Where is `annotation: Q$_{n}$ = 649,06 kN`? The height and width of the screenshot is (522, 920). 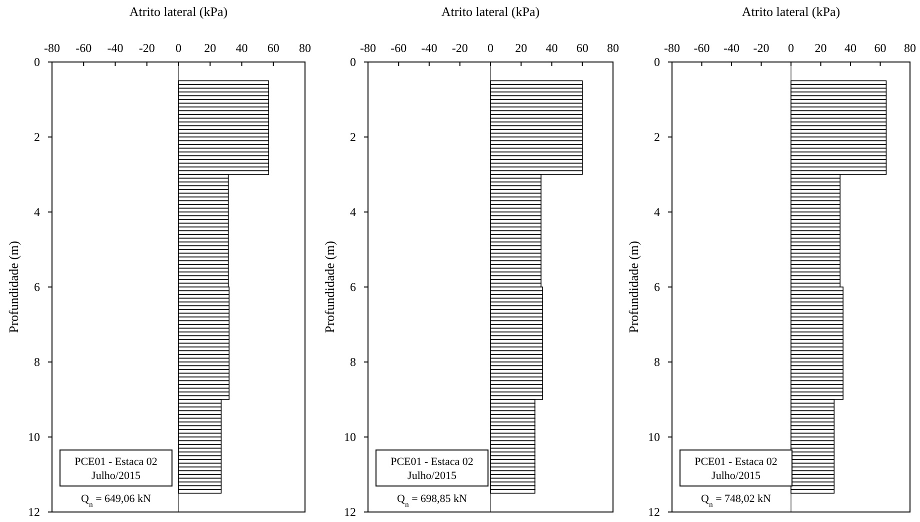
annotation: Q$_{n}$ = 649,06 kN is located at coordinates (116, 500).